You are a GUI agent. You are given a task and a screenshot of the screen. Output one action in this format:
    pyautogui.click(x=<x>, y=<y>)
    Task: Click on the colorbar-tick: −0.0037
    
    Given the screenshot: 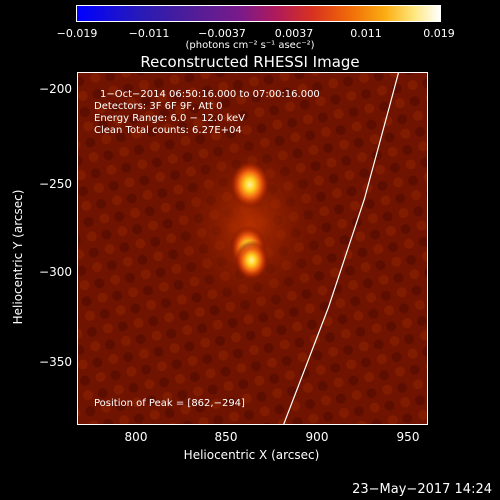 What is the action you would take?
    pyautogui.click(x=222, y=33)
    